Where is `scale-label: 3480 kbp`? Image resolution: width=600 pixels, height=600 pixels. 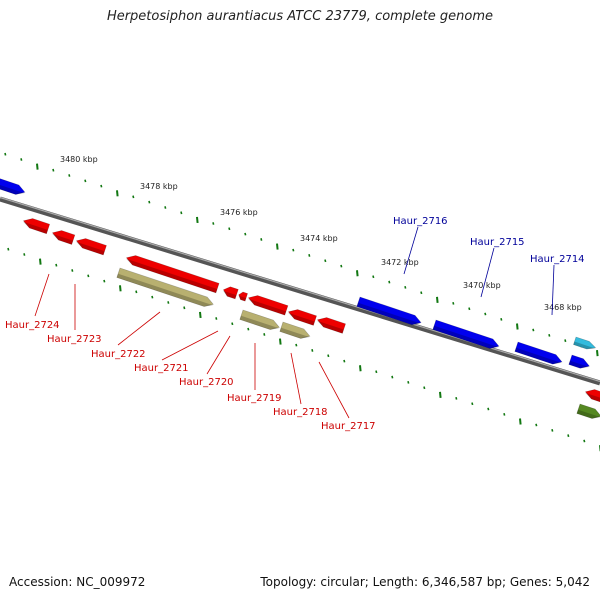 scale-label: 3480 kbp is located at coordinates (79, 159).